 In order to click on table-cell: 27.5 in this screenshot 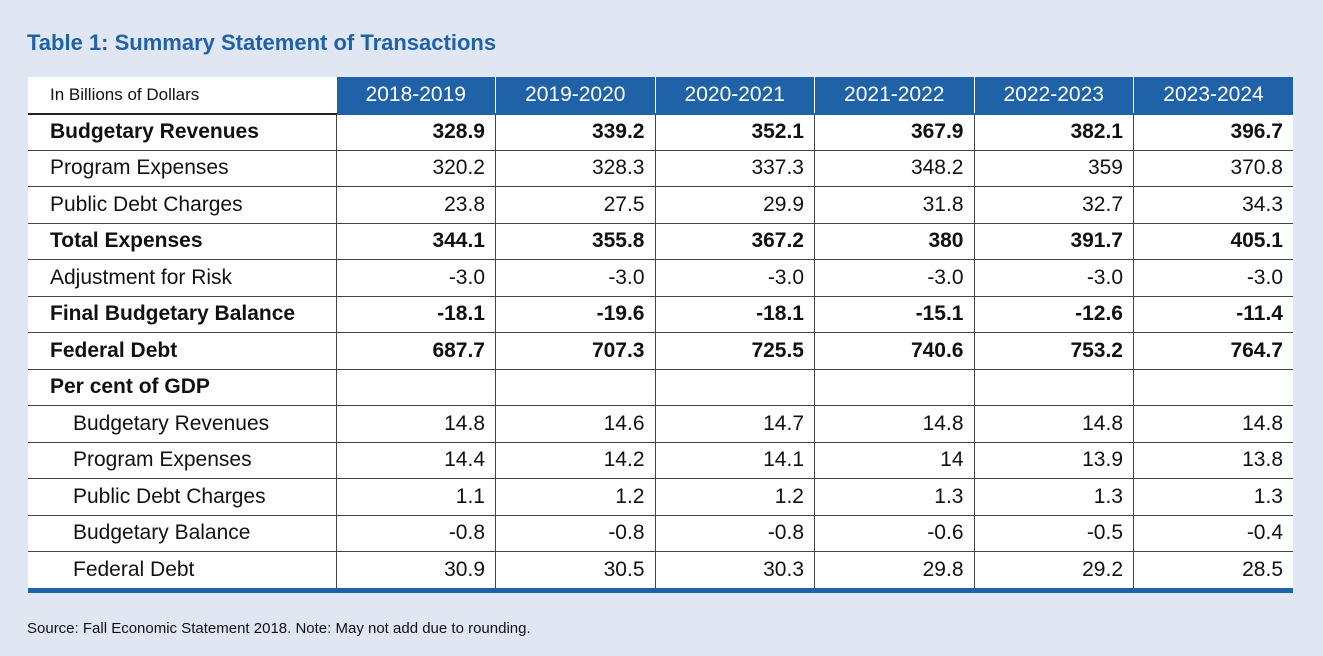, I will do `click(575, 205)`.